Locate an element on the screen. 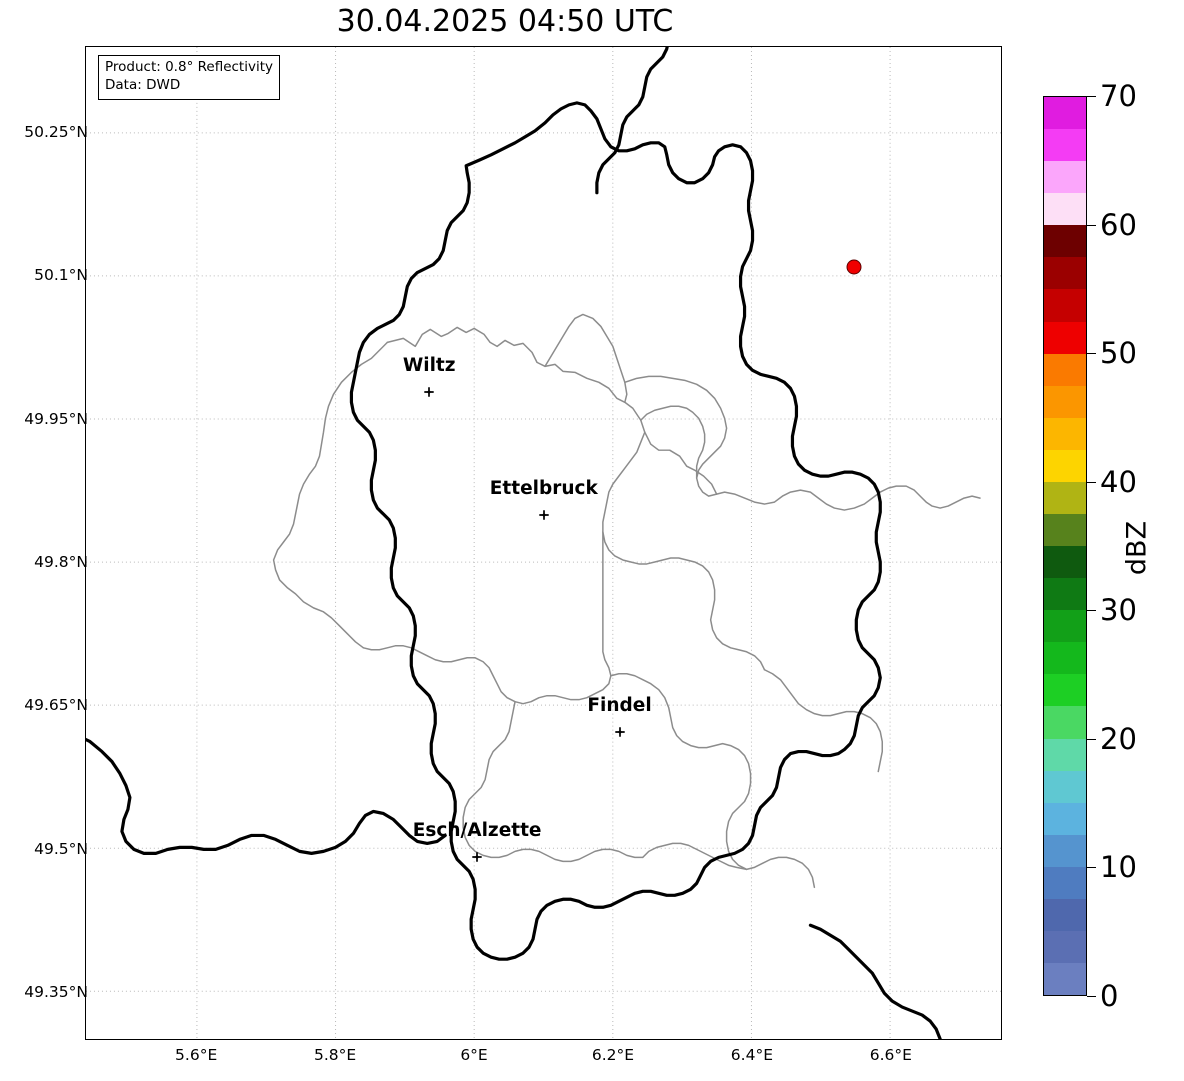 This screenshot has width=1184, height=1081. city-marker-findel is located at coordinates (619, 729).